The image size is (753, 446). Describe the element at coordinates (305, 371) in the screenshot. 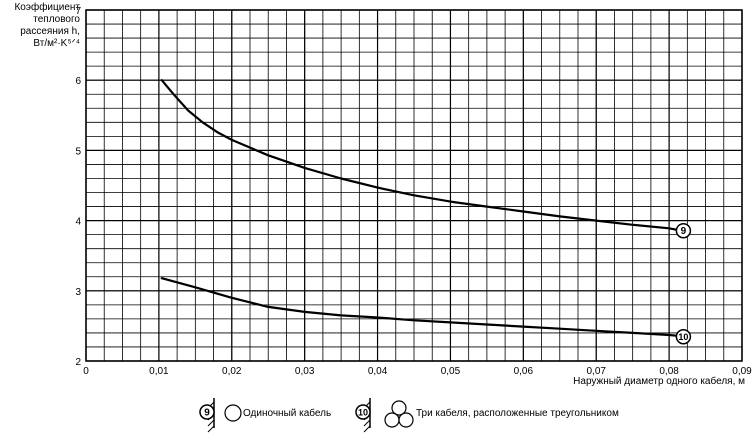

I see `x-tick-label: 0,03` at that location.